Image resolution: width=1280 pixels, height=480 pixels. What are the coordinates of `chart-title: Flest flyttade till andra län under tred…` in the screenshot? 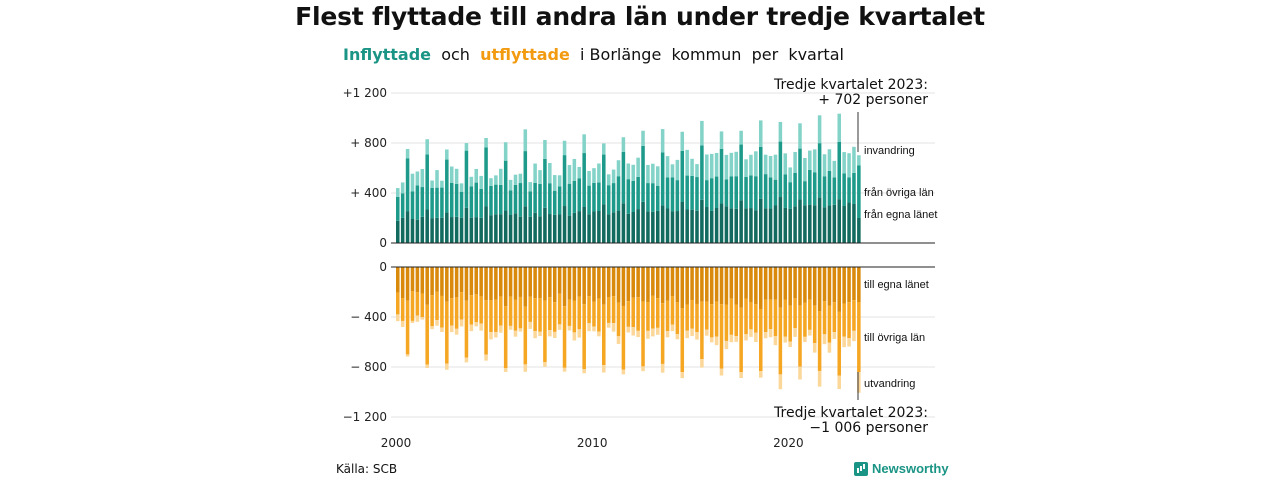 It's located at (640, 16).